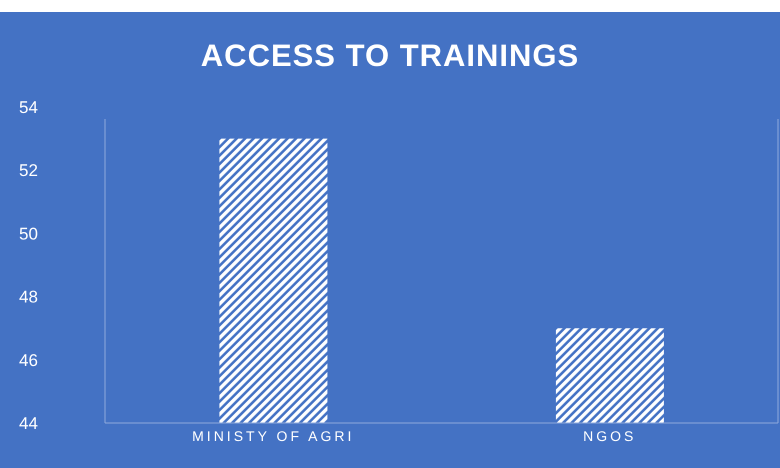 The height and width of the screenshot is (468, 780). I want to click on y-tick-label: 54, so click(28, 108).